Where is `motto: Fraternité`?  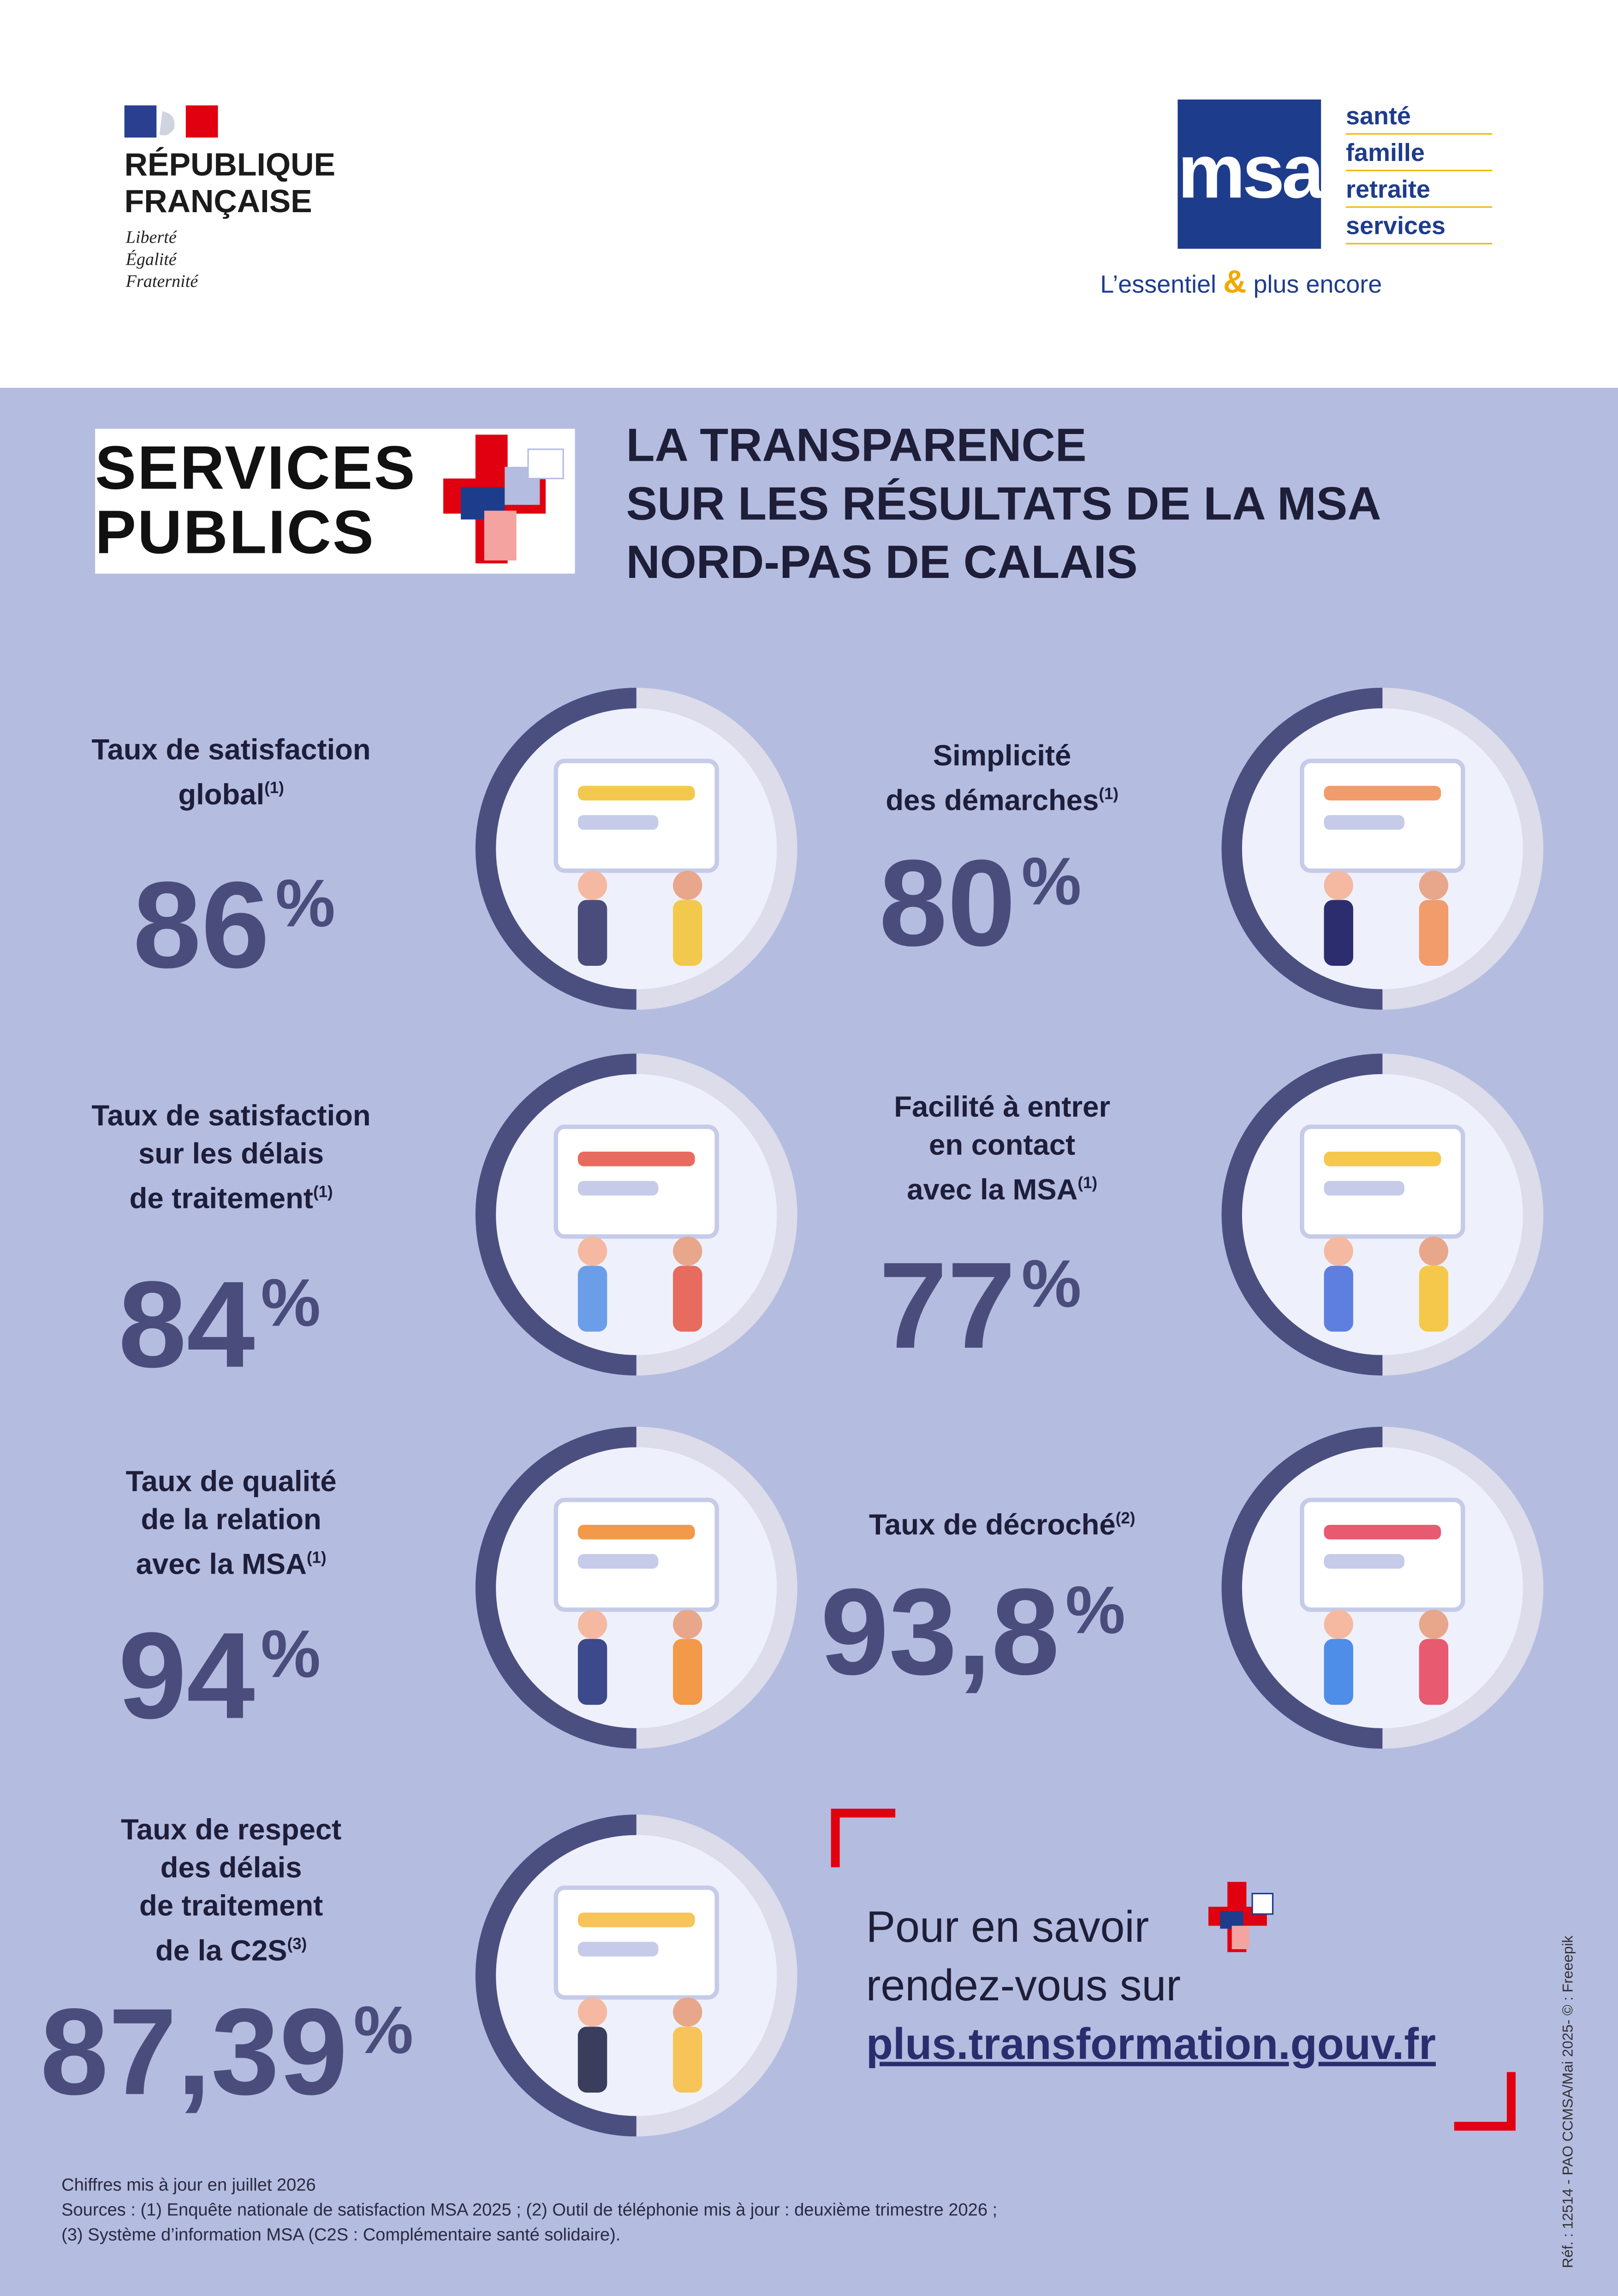
motto: Fraternité is located at coordinates (161, 281).